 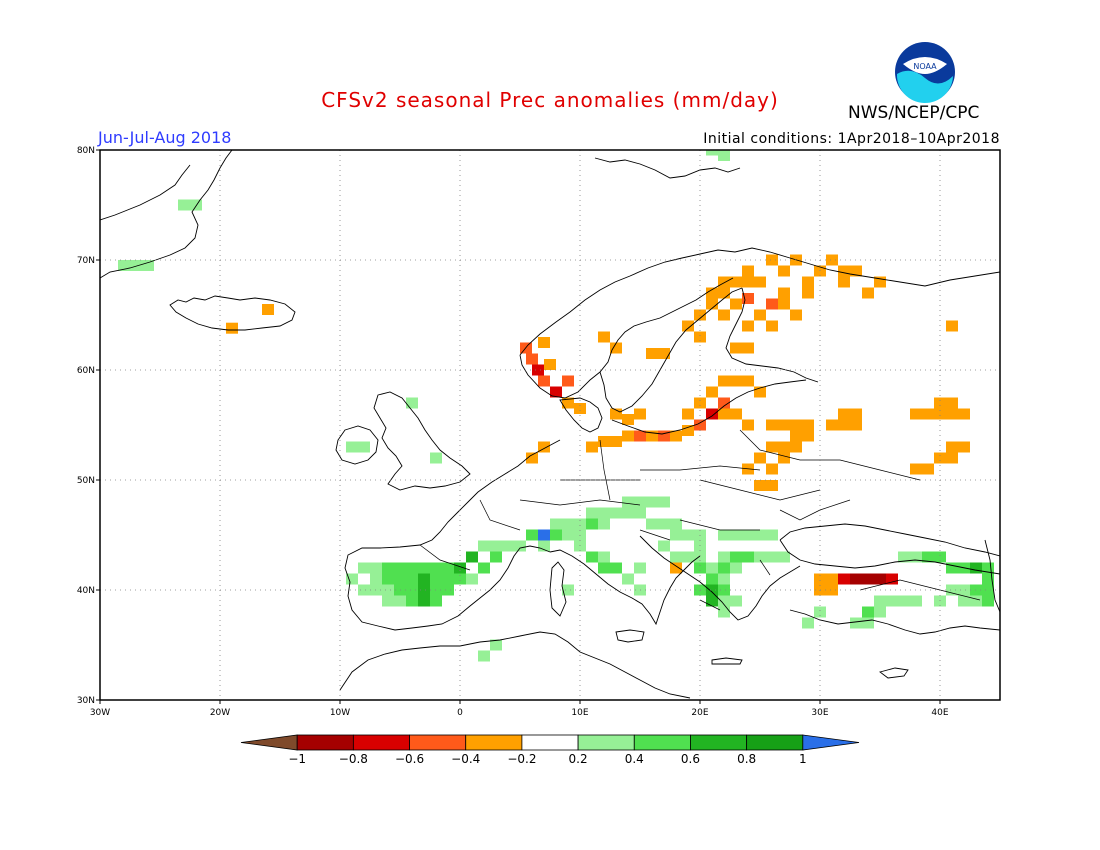 What do you see at coordinates (86, 151) in the screenshot?
I see `lat-tick-label: 80N` at bounding box center [86, 151].